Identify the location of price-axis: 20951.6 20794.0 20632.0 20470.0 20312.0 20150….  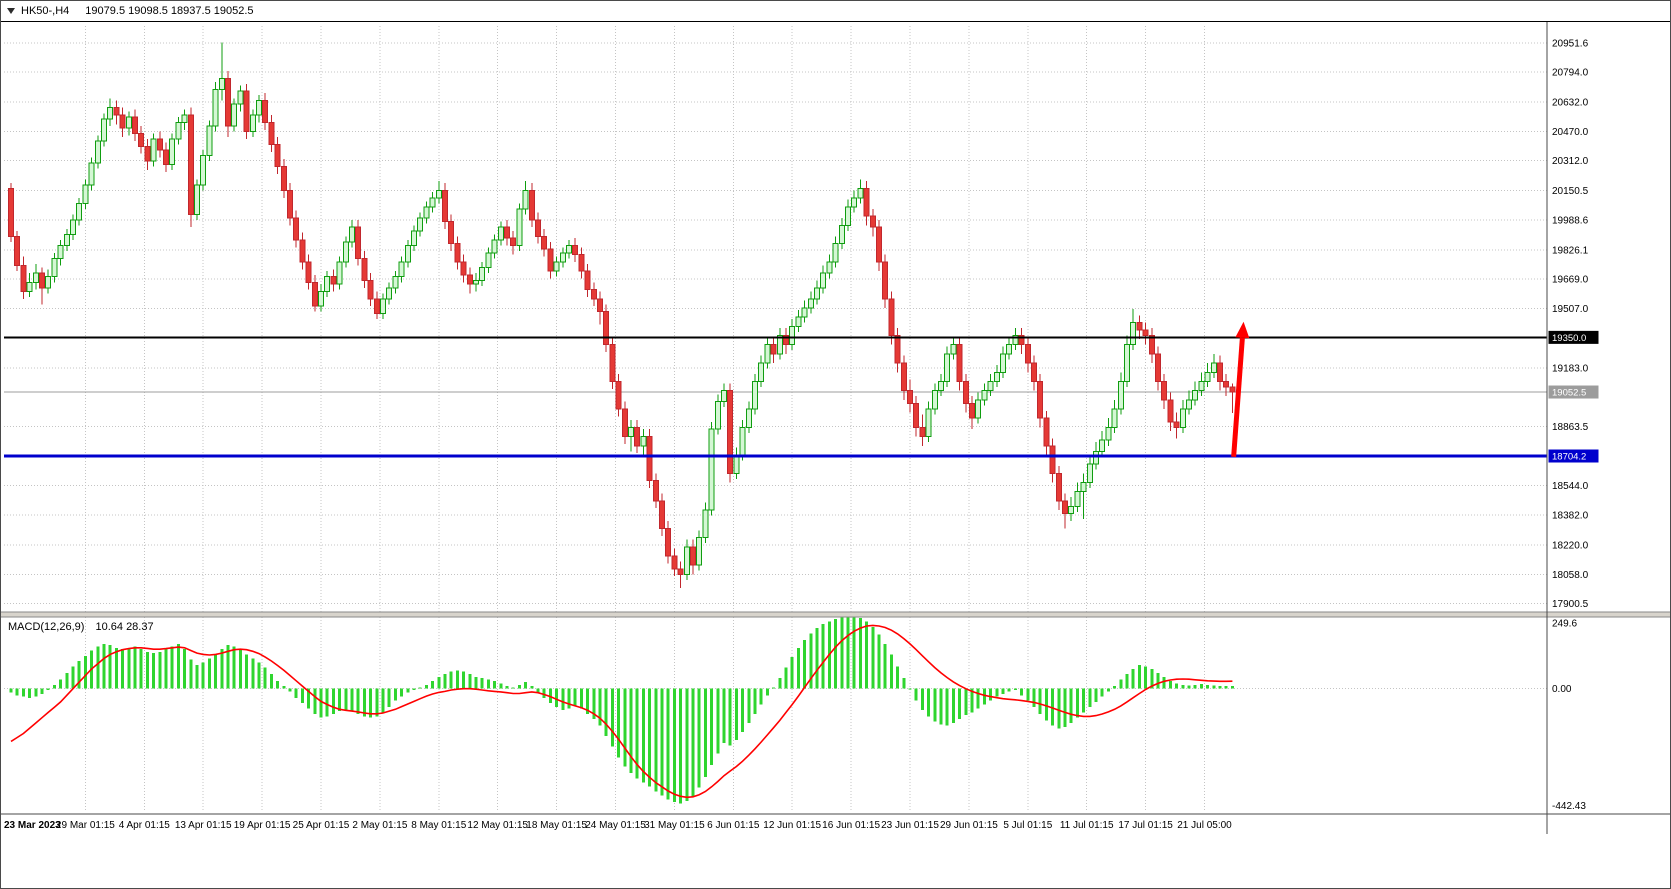
(1572, 428).